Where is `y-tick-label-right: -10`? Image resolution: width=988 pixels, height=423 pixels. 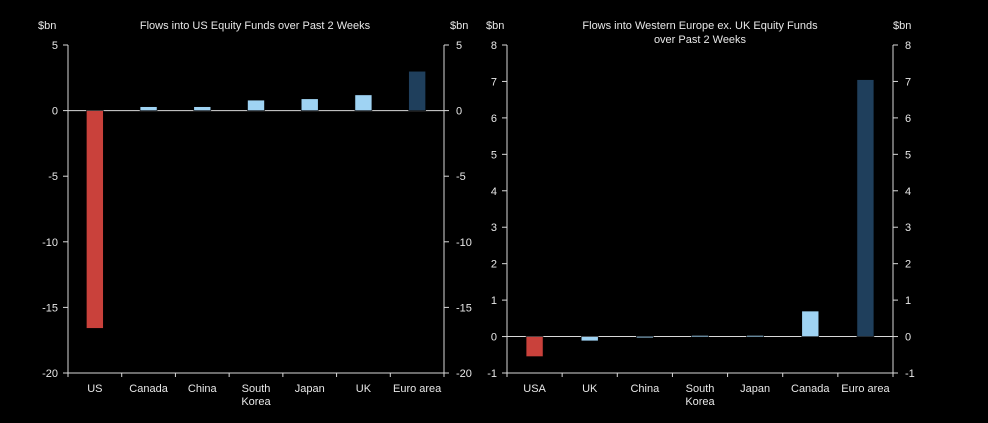 y-tick-label-right: -10 is located at coordinates (464, 243).